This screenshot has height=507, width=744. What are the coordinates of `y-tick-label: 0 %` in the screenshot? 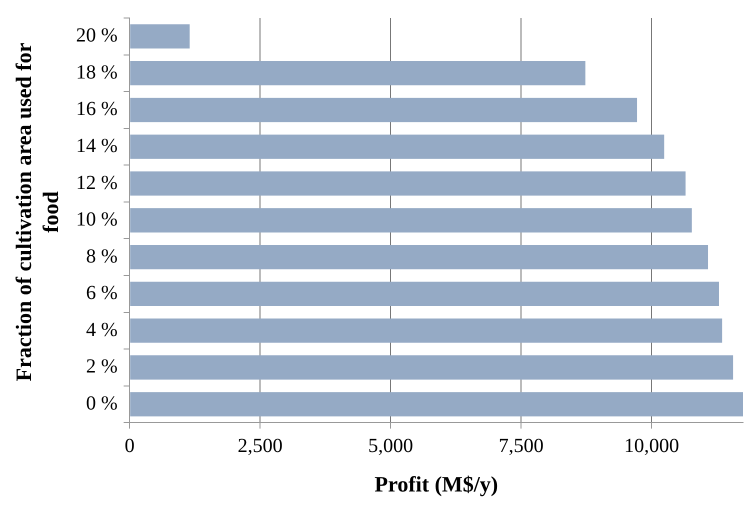 It's located at (102, 403).